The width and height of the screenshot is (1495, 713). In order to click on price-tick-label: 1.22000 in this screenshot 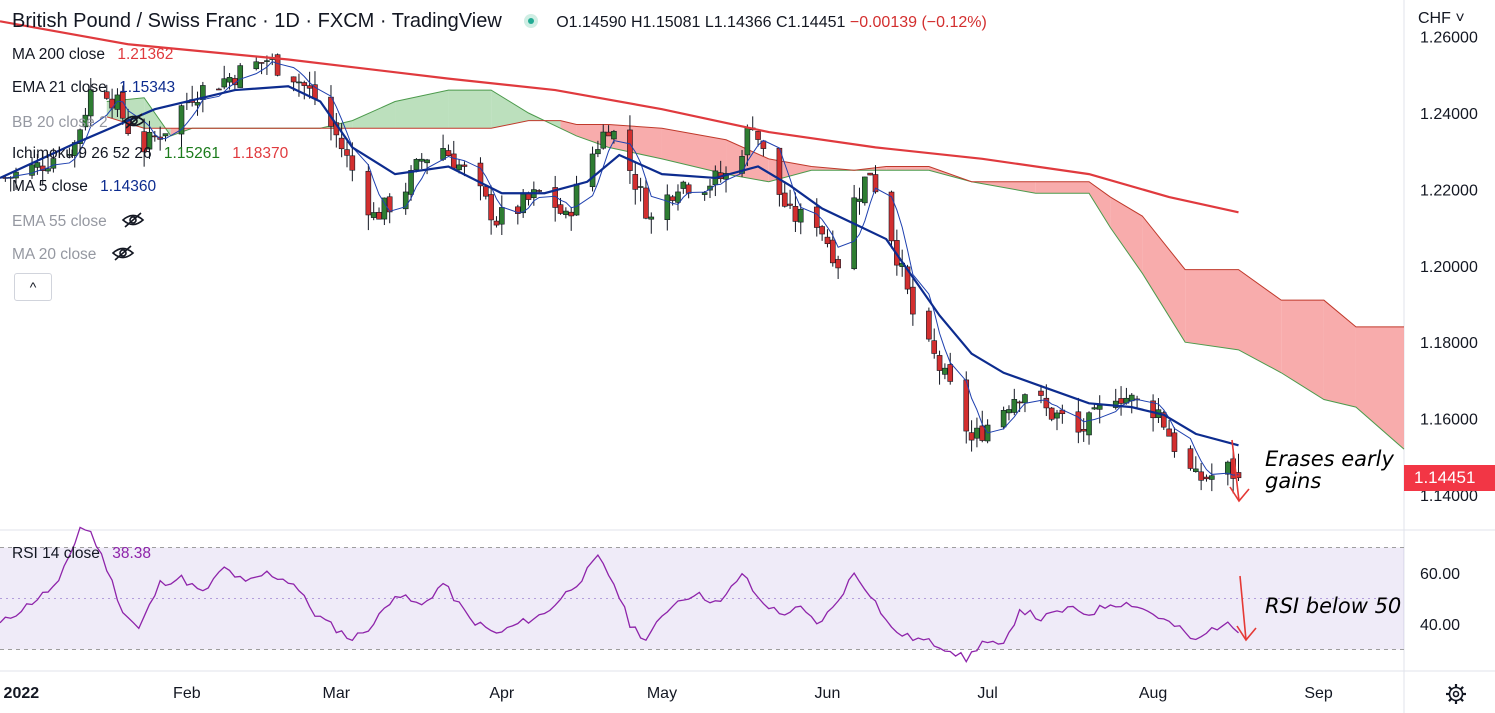, I will do `click(1449, 190)`.